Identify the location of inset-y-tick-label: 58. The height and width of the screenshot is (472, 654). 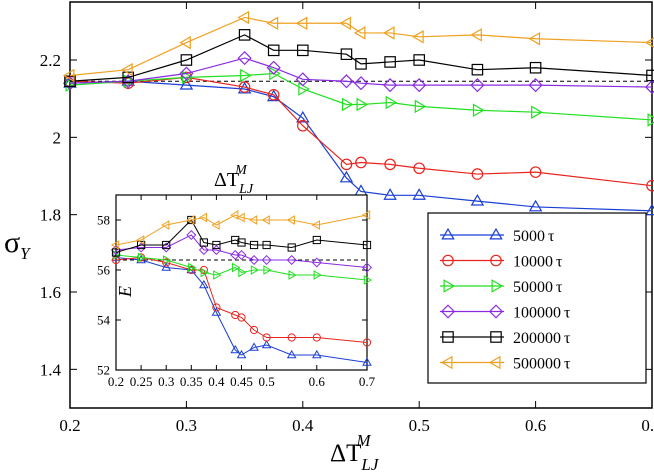
(103, 220).